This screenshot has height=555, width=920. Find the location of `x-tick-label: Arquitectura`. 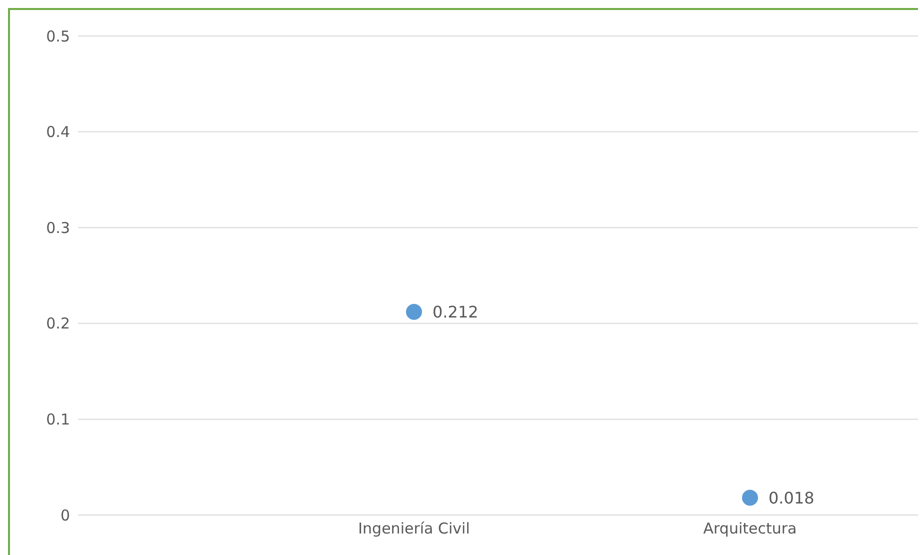

x-tick-label: Arquitectura is located at coordinates (750, 529).